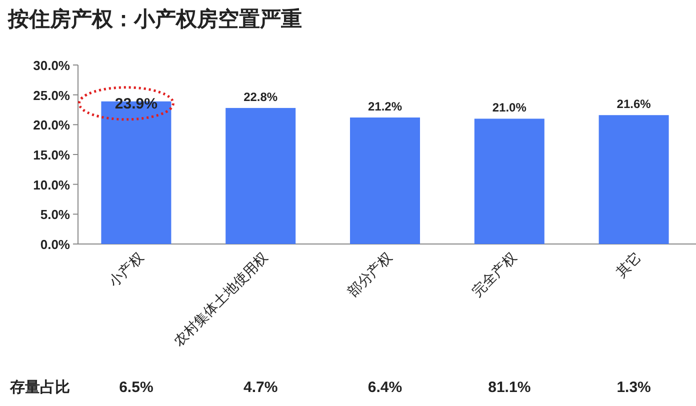 Image resolution: width=696 pixels, height=406 pixels. I want to click on annotation: 1.3%, so click(633, 387).